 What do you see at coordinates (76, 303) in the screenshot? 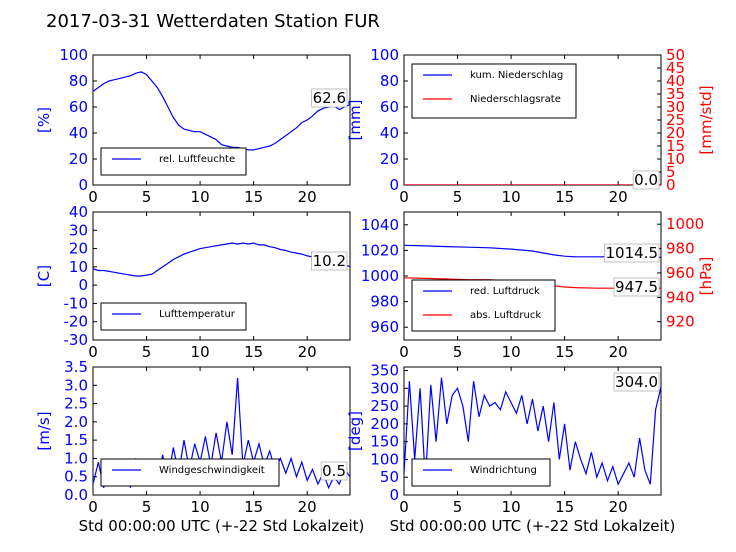
I see `y-tick-label: -10` at bounding box center [76, 303].